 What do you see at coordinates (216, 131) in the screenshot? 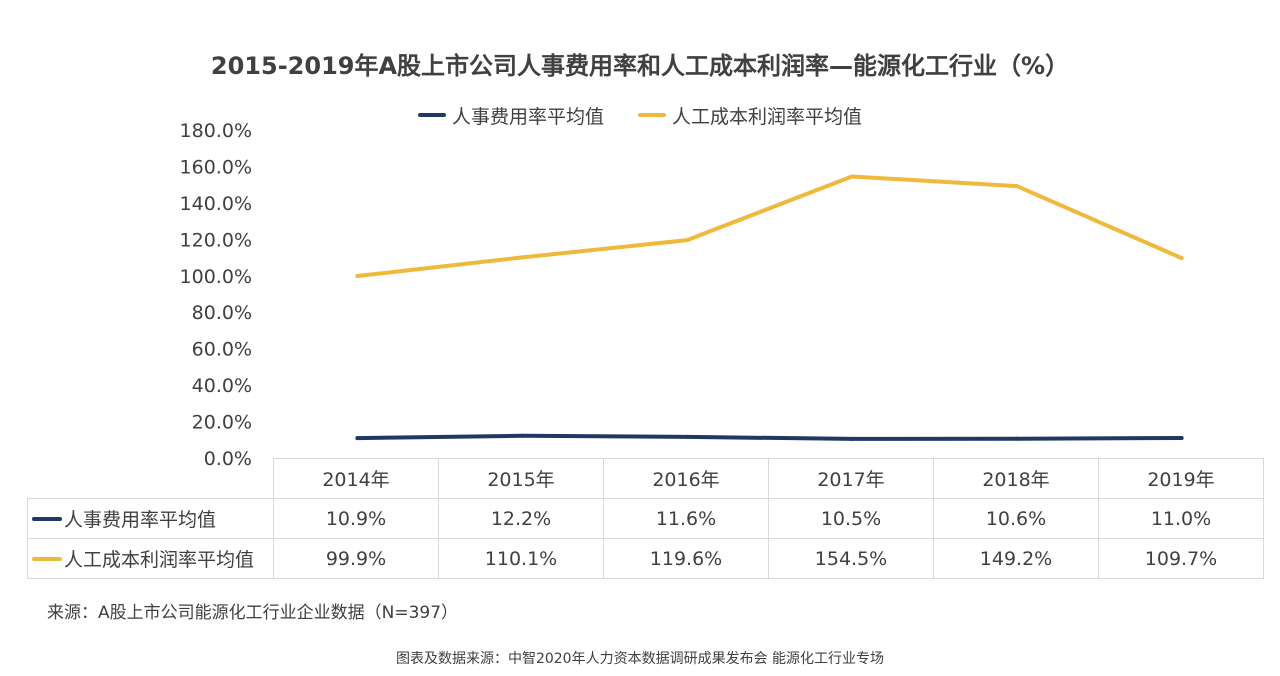
I see `y-tick-label: 180.0%` at bounding box center [216, 131].